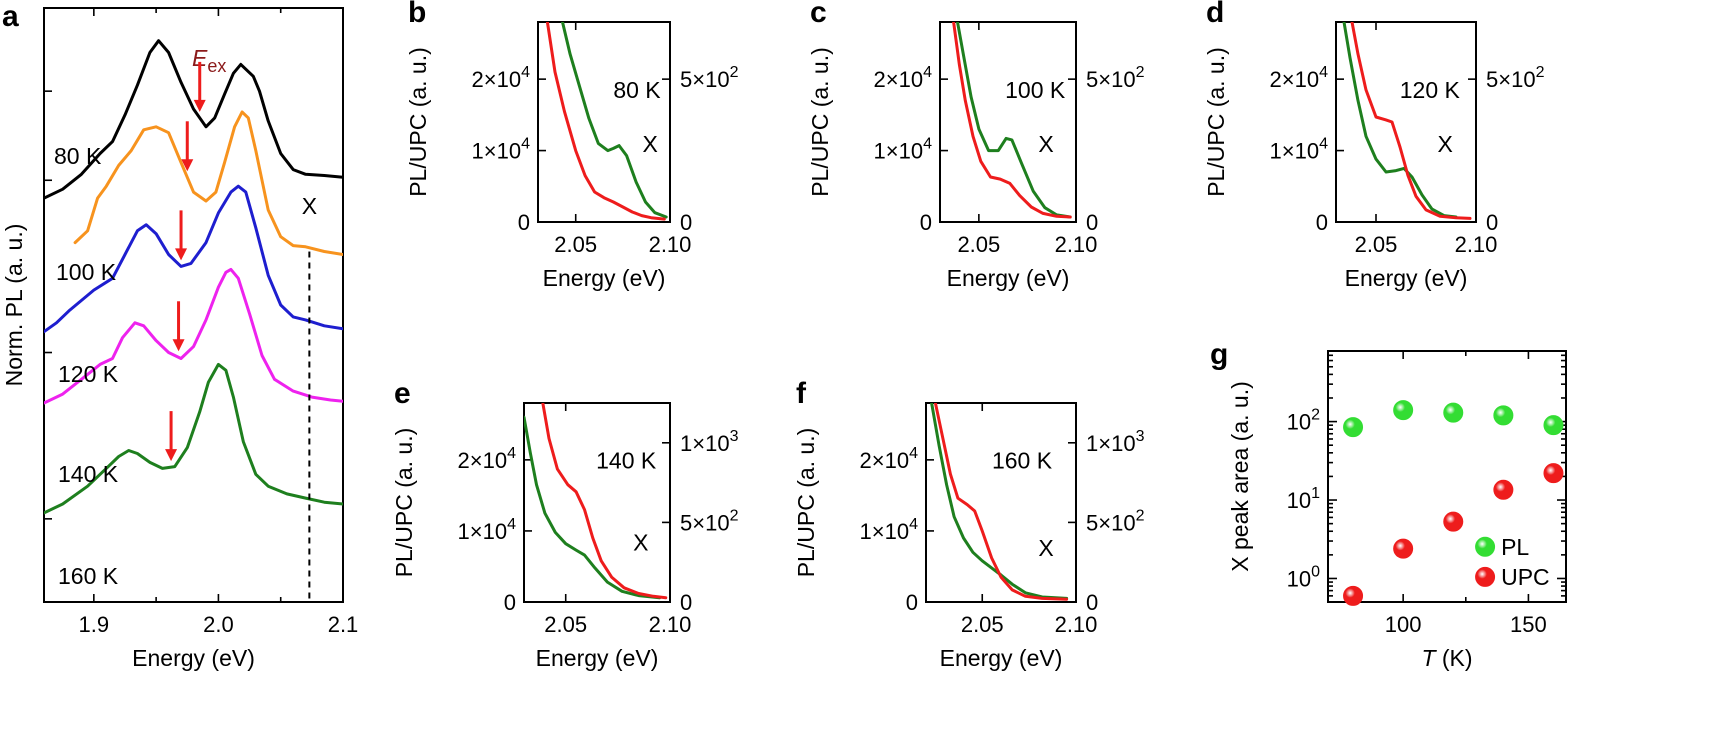 Image resolution: width=1720 pixels, height=744 pixels. What do you see at coordinates (402, 393) in the screenshot?
I see `panel-letter: e` at bounding box center [402, 393].